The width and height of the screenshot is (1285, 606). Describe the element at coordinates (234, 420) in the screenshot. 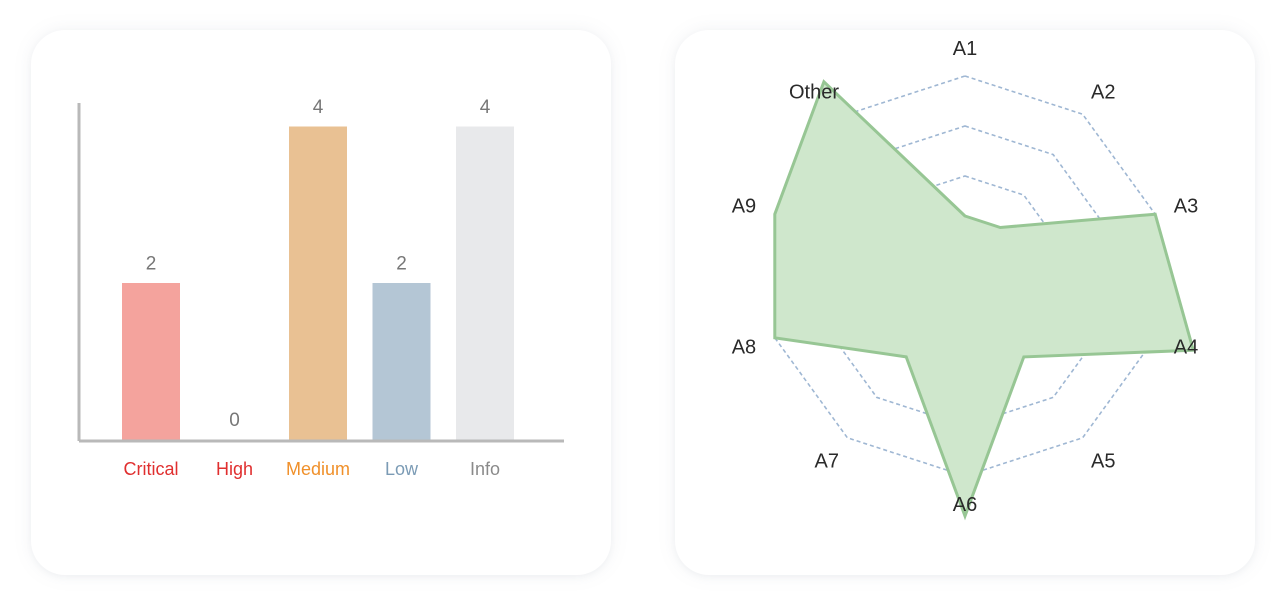

I see `value-label-high: 0` at that location.